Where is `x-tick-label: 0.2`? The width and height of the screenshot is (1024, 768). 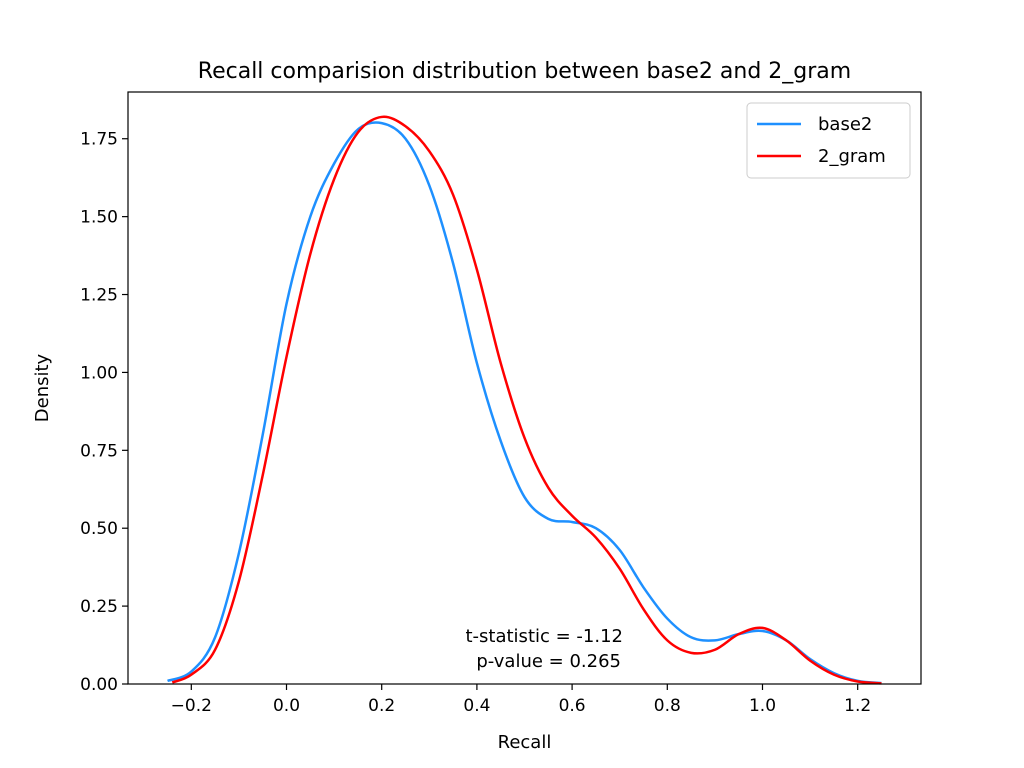
x-tick-label: 0.2 is located at coordinates (381, 706).